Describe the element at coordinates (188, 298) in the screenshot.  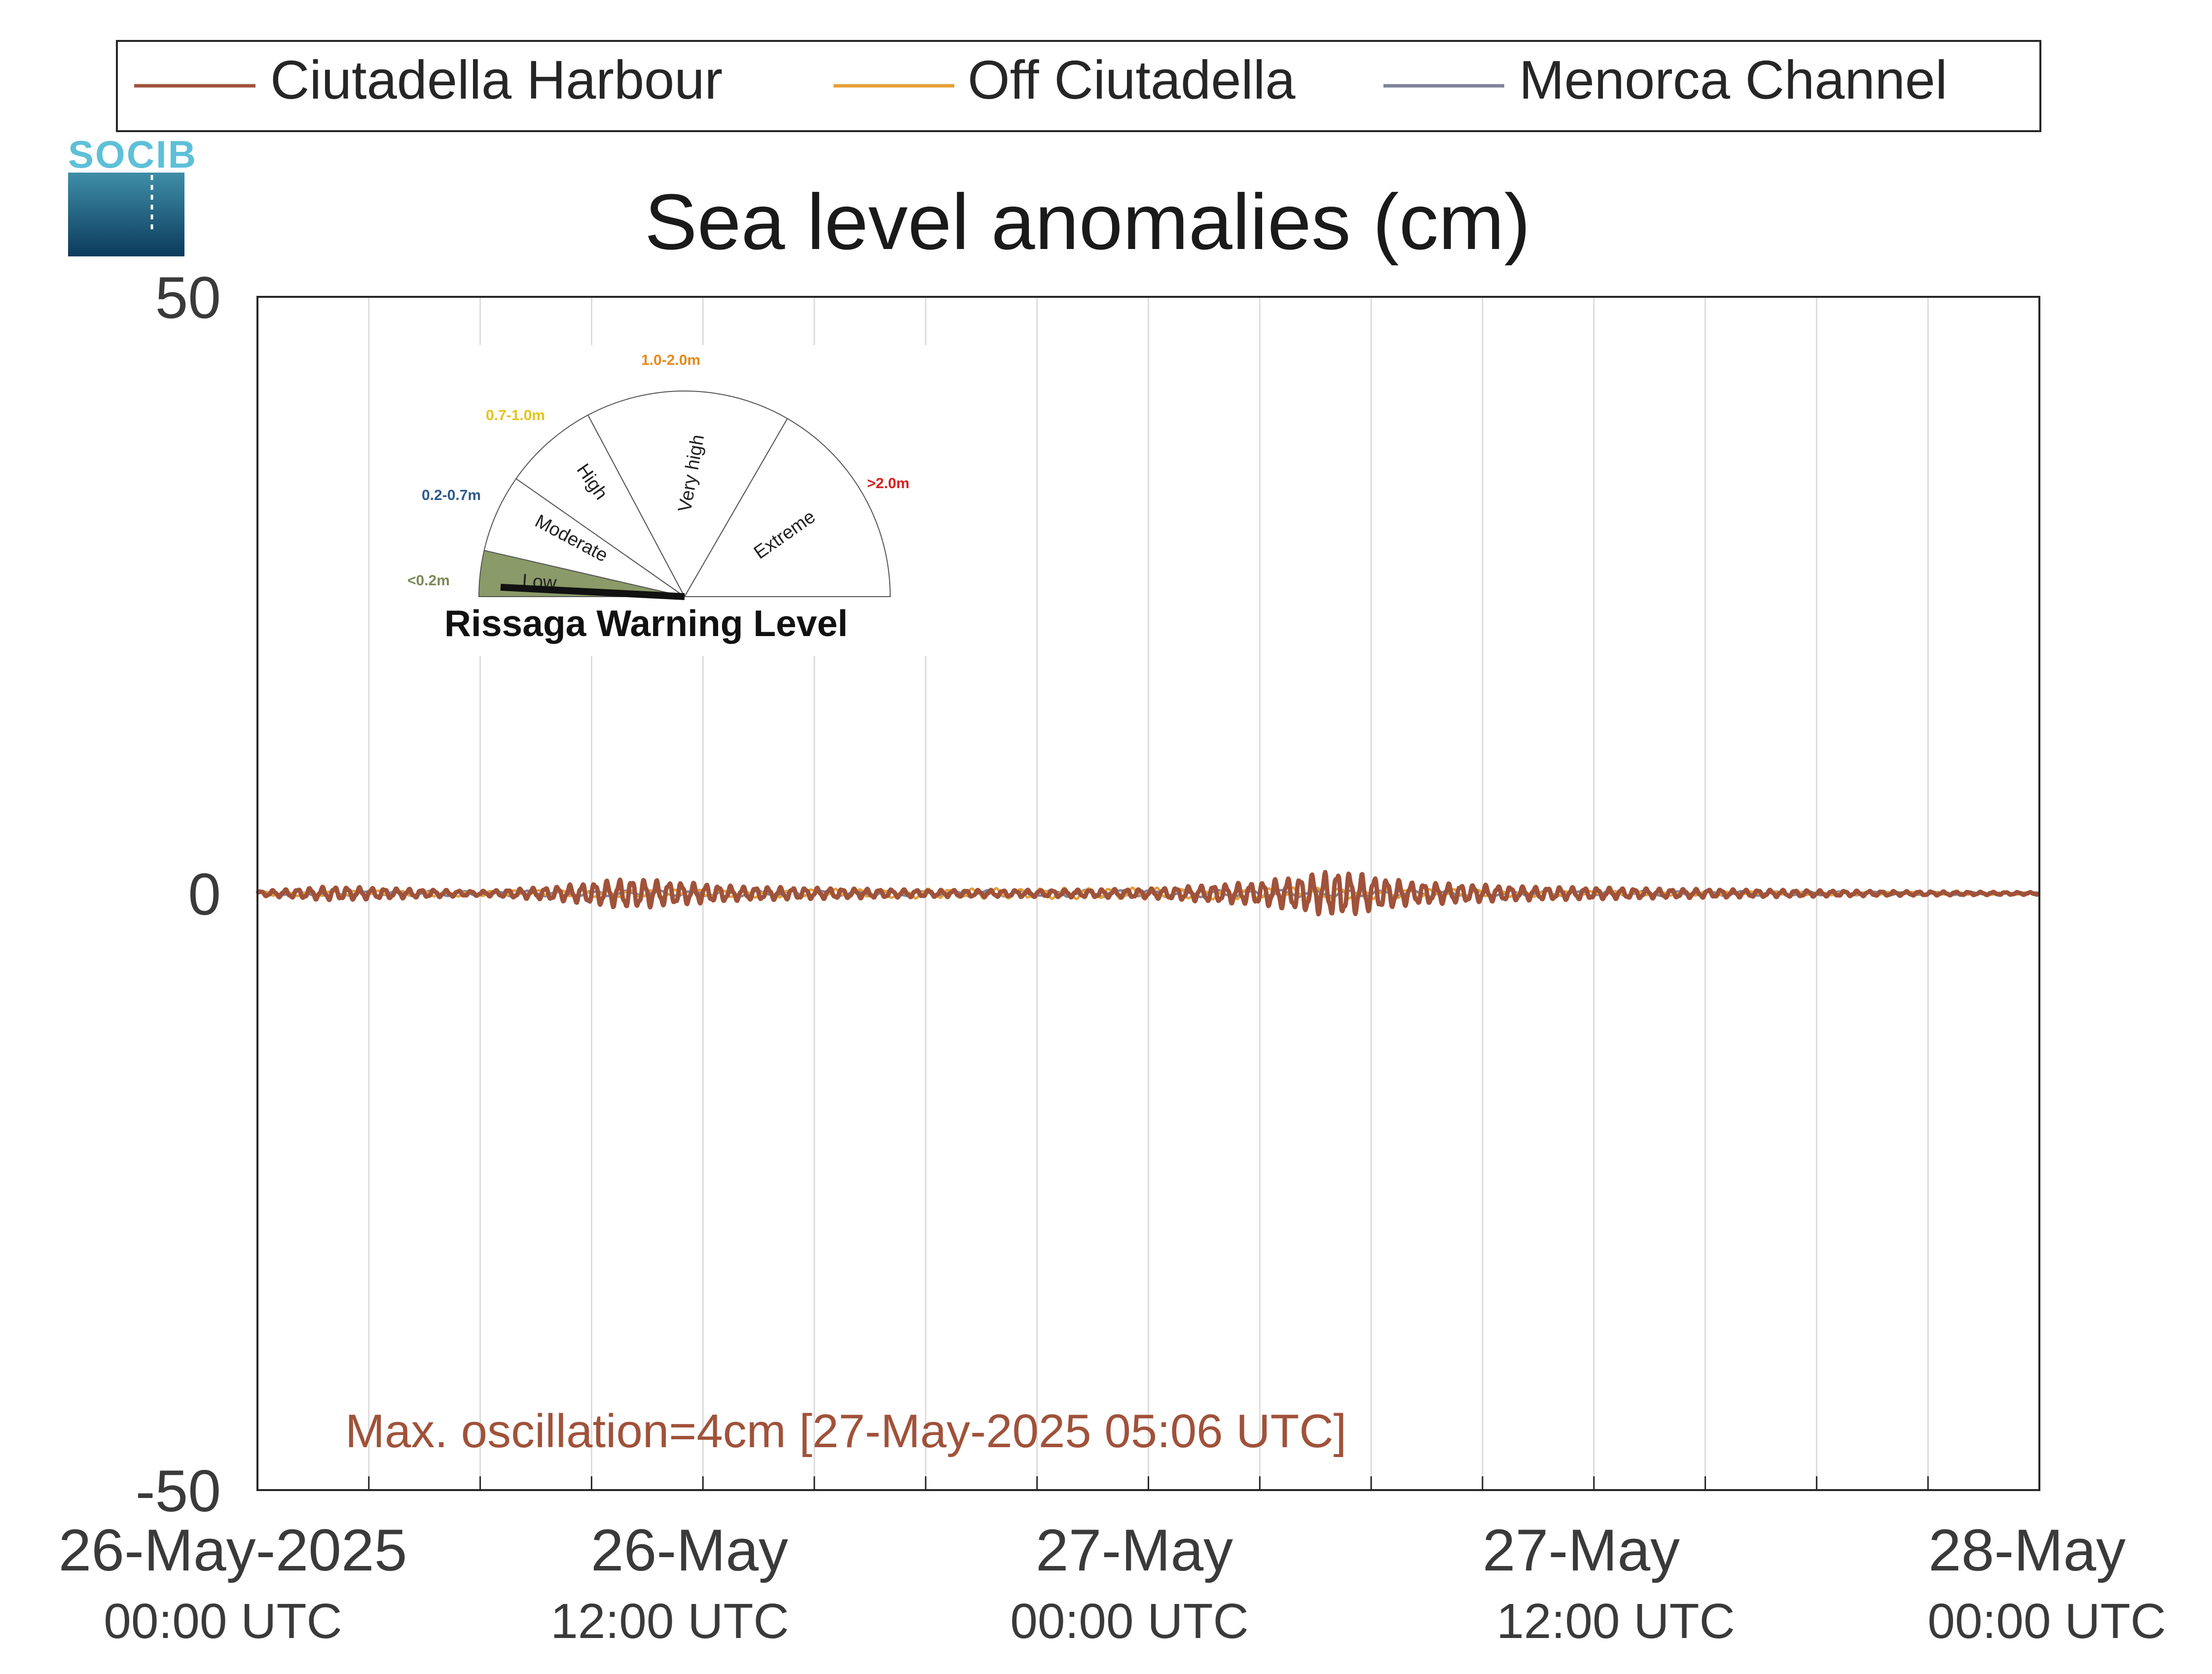
I see `y-tick-label-50: 50` at that location.